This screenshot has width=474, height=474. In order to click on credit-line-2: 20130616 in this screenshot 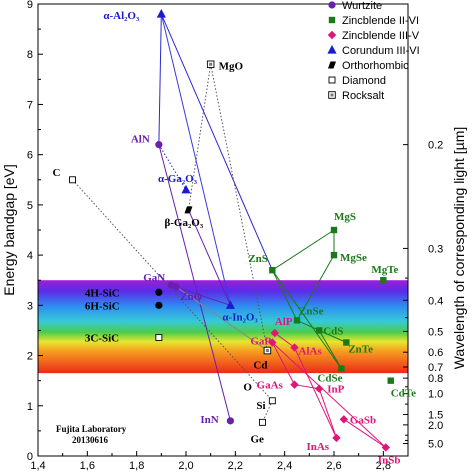, I will do `click(90, 440)`.